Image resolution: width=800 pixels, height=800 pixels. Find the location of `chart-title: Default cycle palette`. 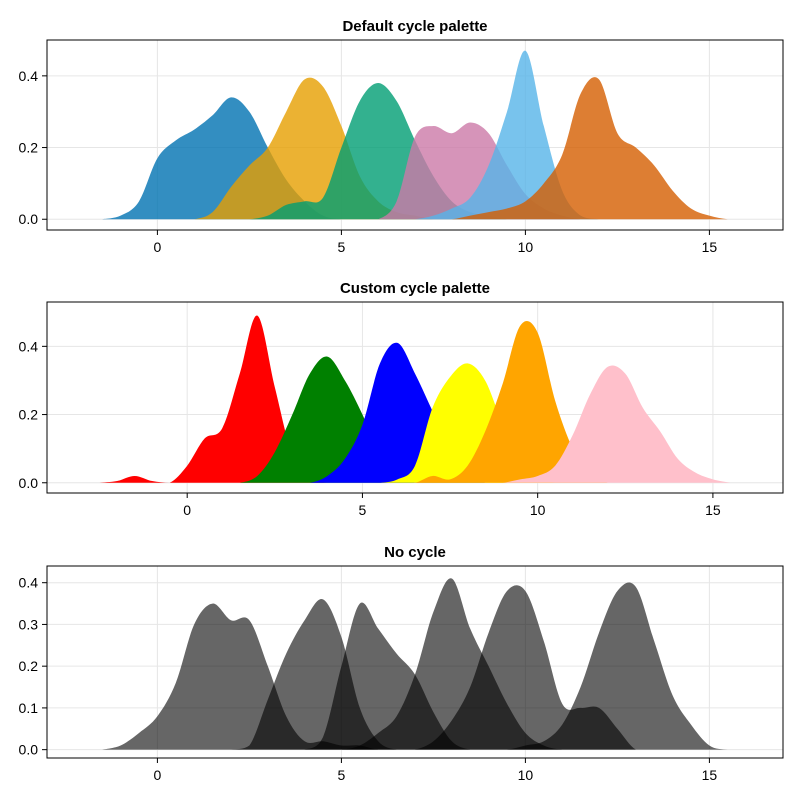

chart-title: Default cycle palette is located at coordinates (414, 26).